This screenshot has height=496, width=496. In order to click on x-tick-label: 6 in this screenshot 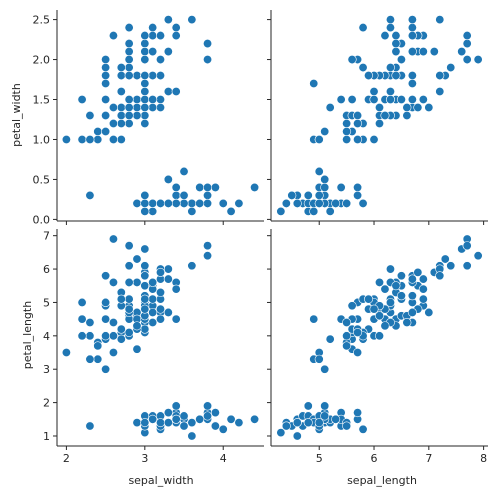, I will do `click(374, 458)`.